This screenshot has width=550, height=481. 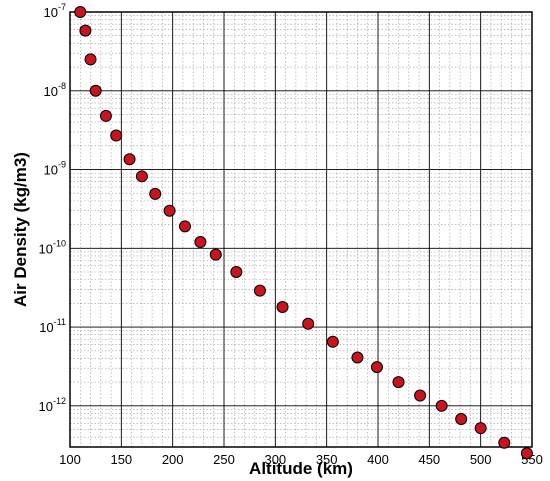 I want to click on y-tick-label: 10⁻⁹, so click(x=55, y=169).